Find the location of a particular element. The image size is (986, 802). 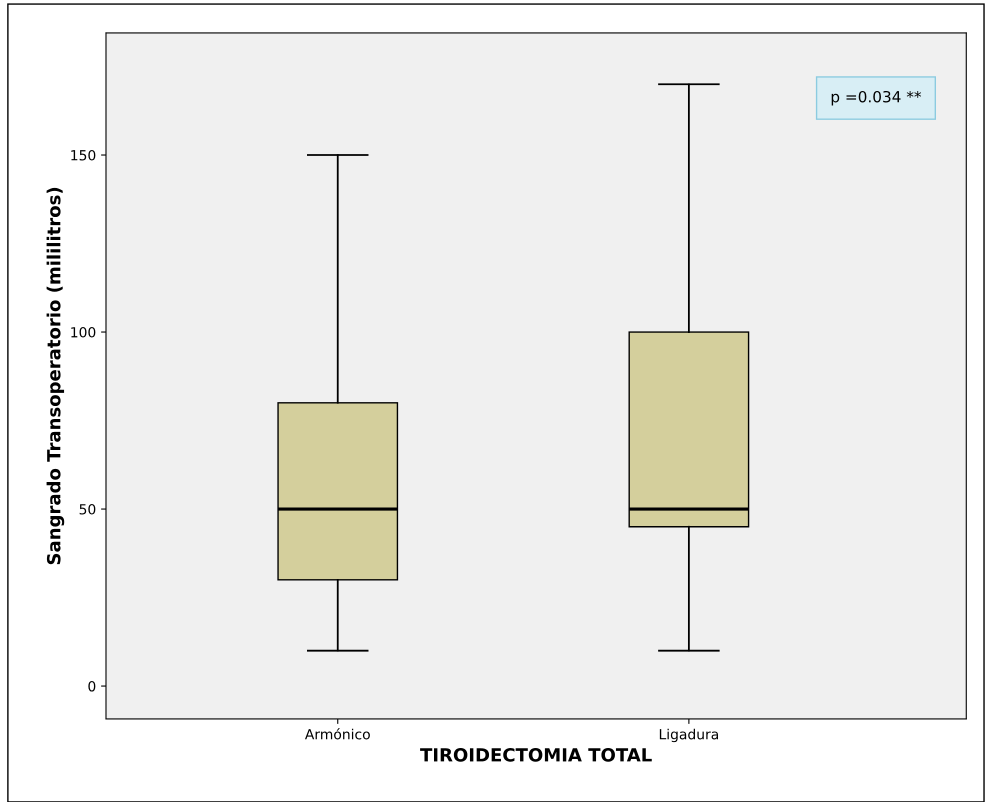

y-tick-label: 0 is located at coordinates (92, 686).